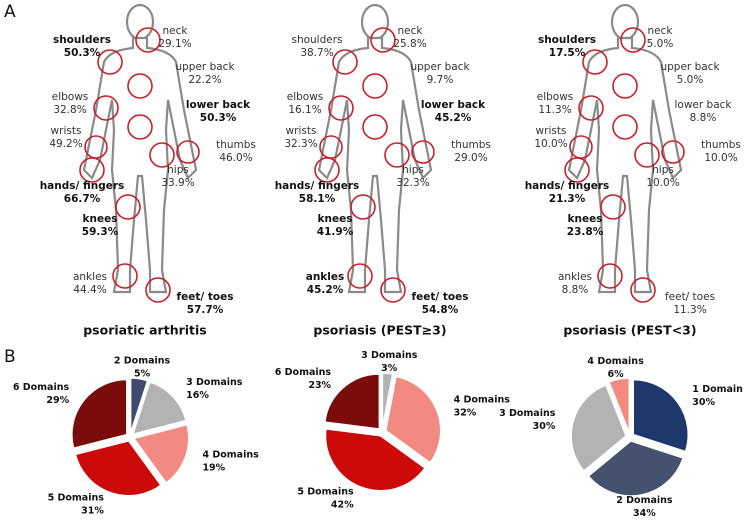 The height and width of the screenshot is (522, 745). What do you see at coordinates (213, 468) in the screenshot?
I see `slice-value-label: 19%` at bounding box center [213, 468].